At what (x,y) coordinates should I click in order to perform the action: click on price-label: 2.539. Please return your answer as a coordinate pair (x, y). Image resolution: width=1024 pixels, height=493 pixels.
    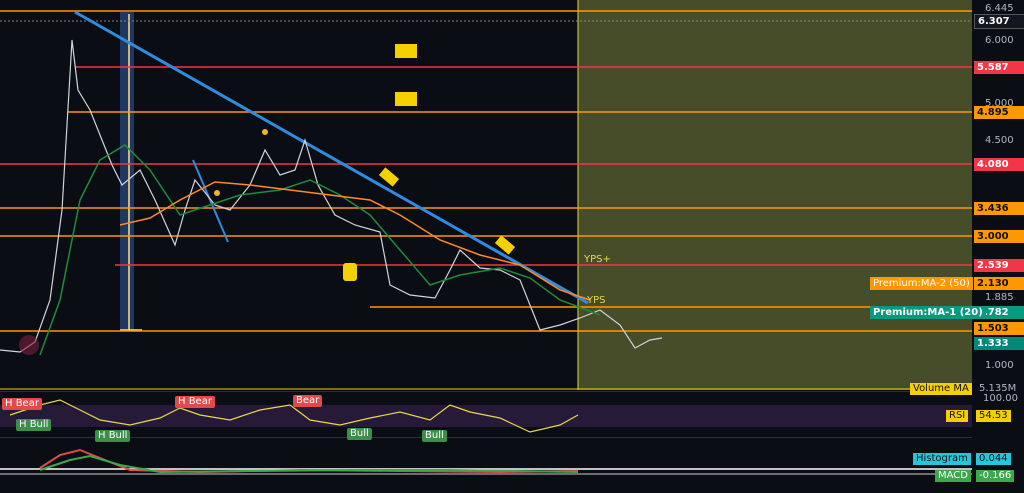
    Looking at the image, I should click on (999, 265).